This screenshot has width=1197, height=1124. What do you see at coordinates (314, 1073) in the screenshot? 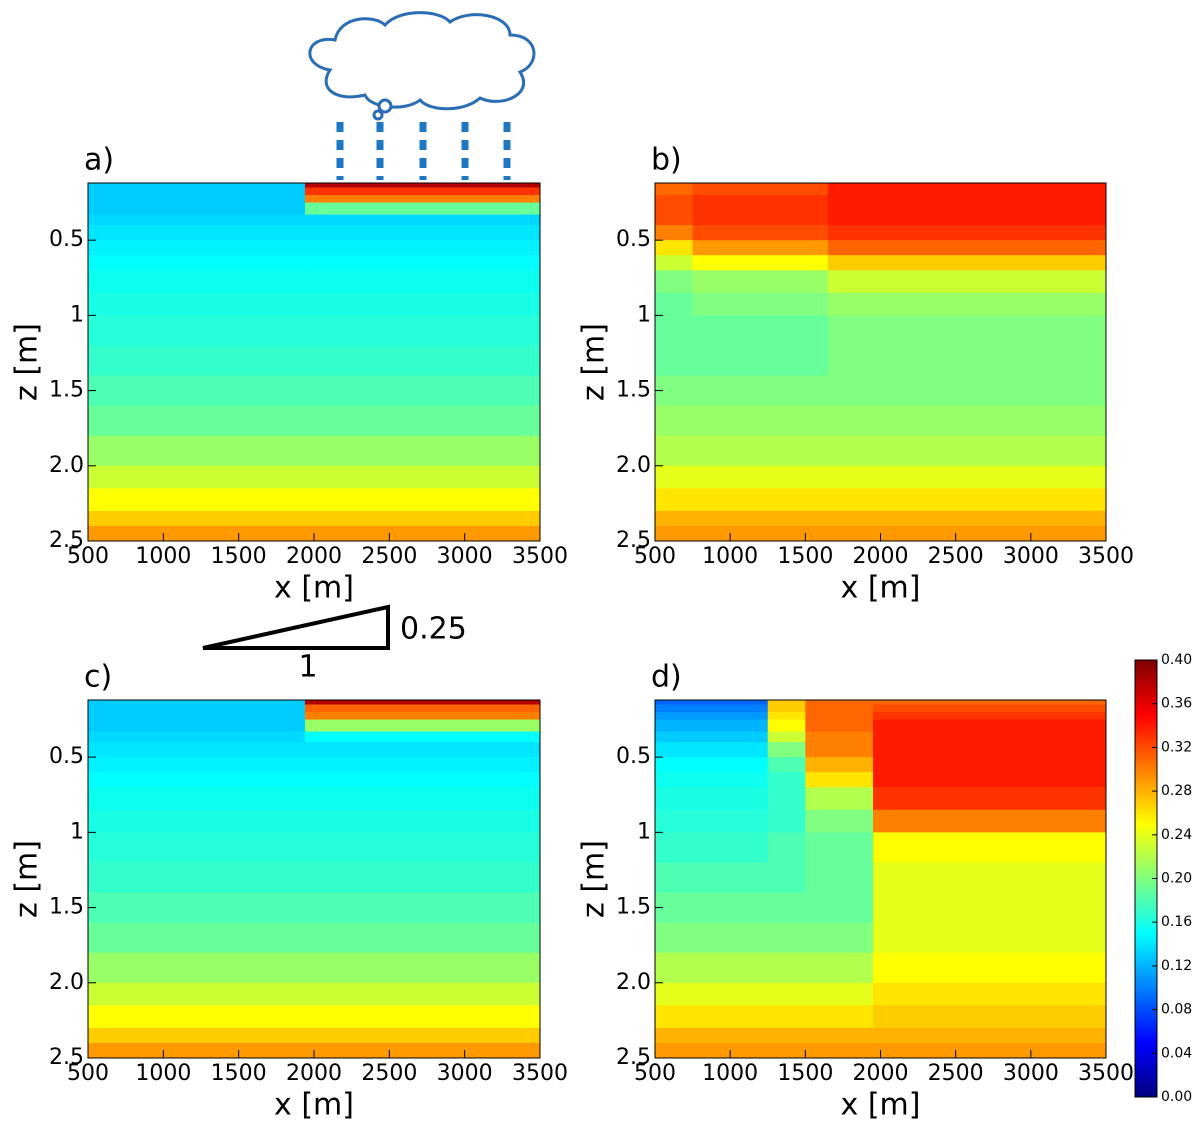
I see `x-tick-label: 2000` at bounding box center [314, 1073].